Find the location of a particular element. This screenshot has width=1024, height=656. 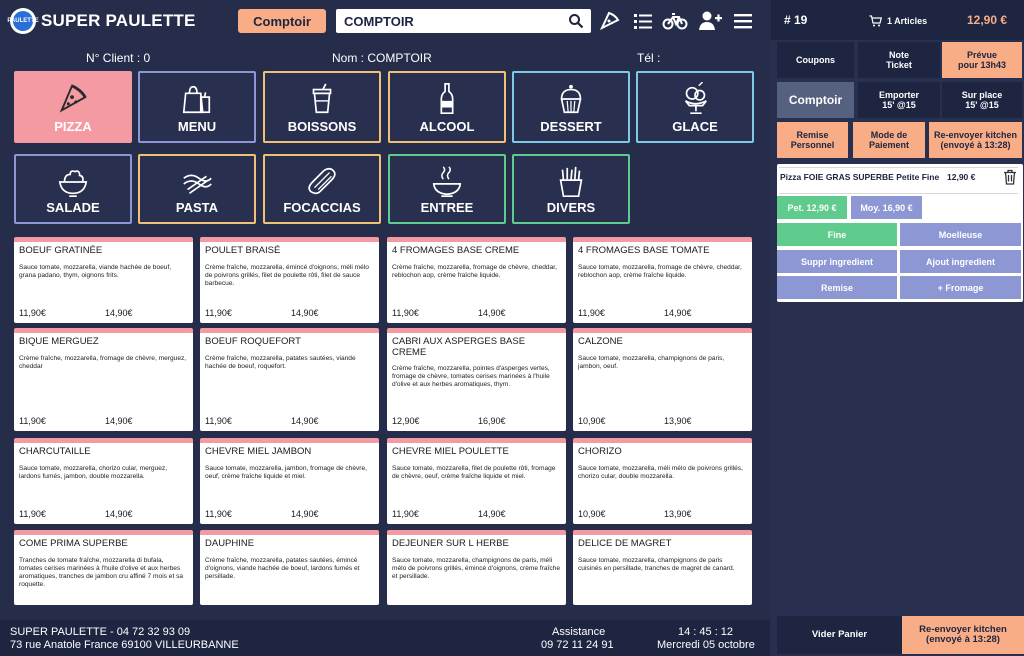

category-alcool: ALCOOL is located at coordinates (447, 107).